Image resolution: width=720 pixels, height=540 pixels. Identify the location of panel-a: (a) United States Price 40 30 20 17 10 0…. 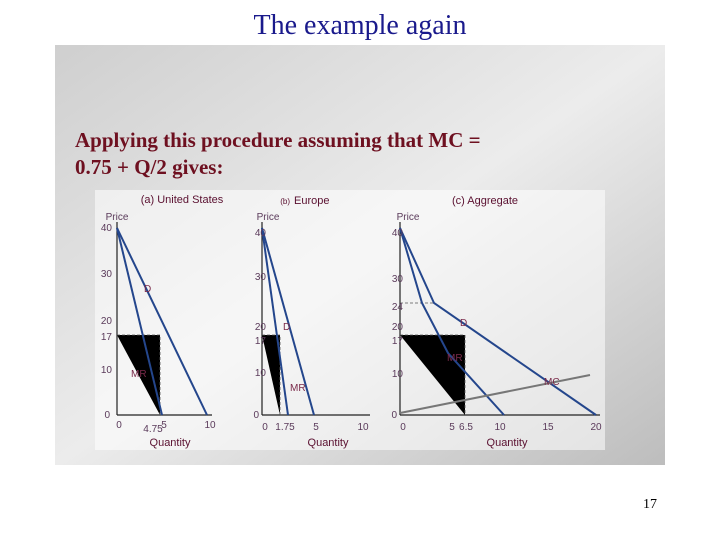
(162, 321).